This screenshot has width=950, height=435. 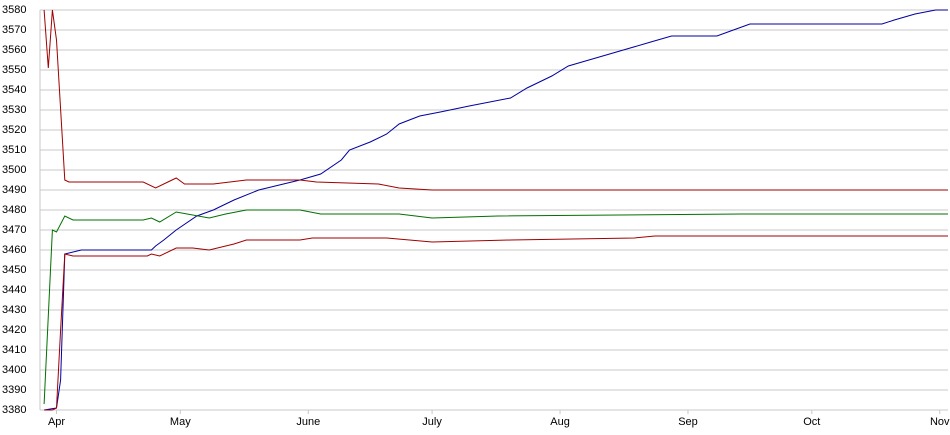 What do you see at coordinates (940, 422) in the screenshot?
I see `x-tick-label: Nov` at bounding box center [940, 422].